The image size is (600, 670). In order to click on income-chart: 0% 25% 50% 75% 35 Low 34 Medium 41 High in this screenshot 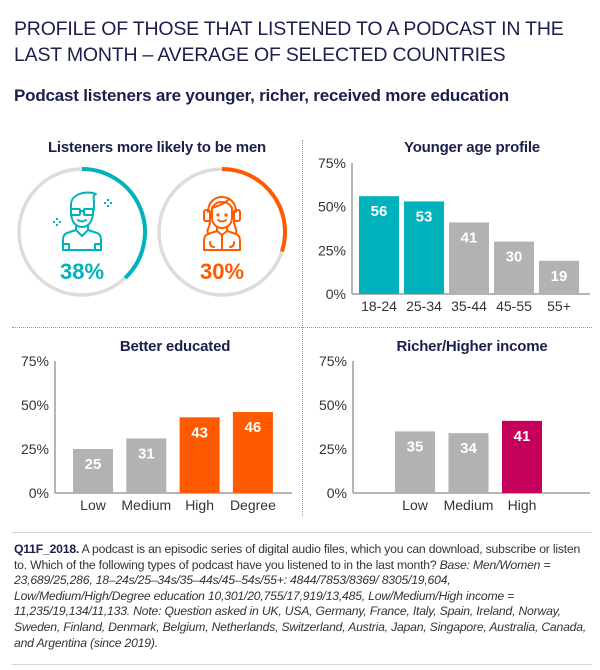, I will do `click(454, 433)`.